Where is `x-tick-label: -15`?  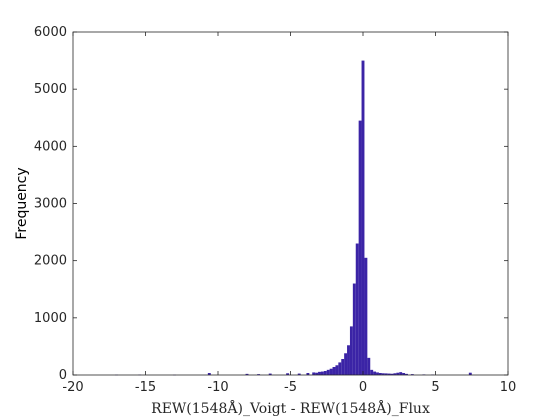 x-tick-label: -15 is located at coordinates (145, 387).